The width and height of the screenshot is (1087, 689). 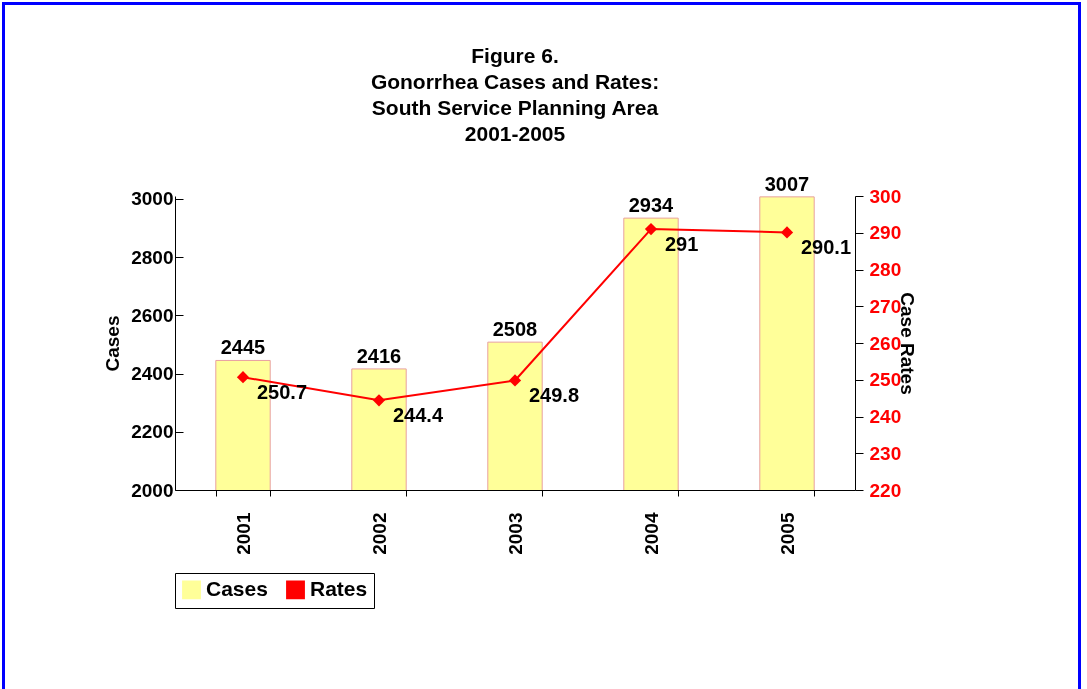 What do you see at coordinates (515, 94) in the screenshot?
I see `chart-title: Figure 6. Gonorrhea Cases and Rates: South Service Planning Area 2001-2005` at bounding box center [515, 94].